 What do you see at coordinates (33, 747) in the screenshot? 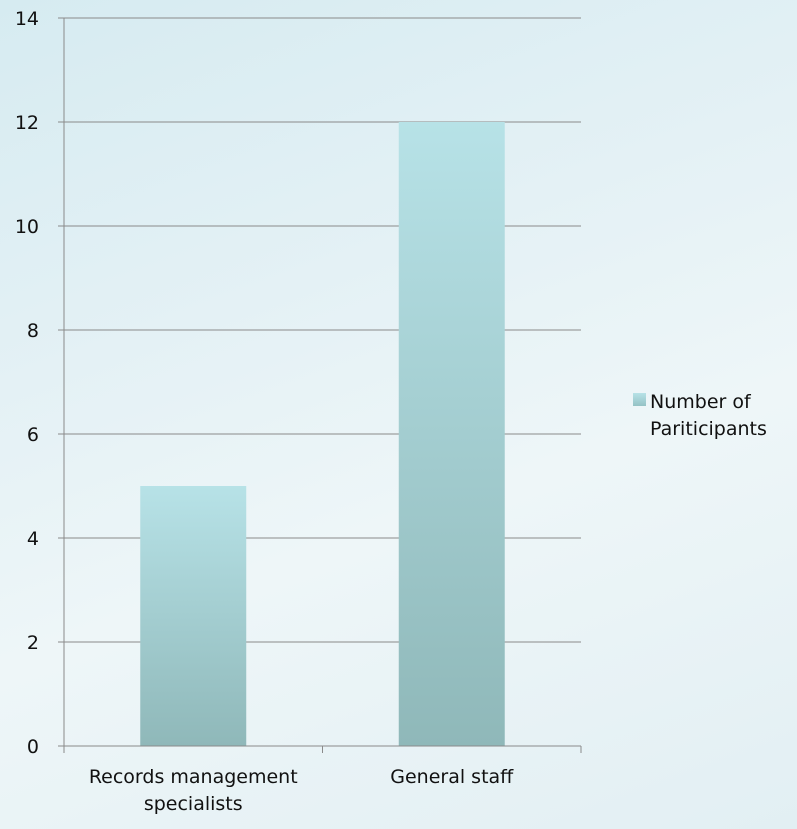
I see `y-tick-label: 0` at bounding box center [33, 747].